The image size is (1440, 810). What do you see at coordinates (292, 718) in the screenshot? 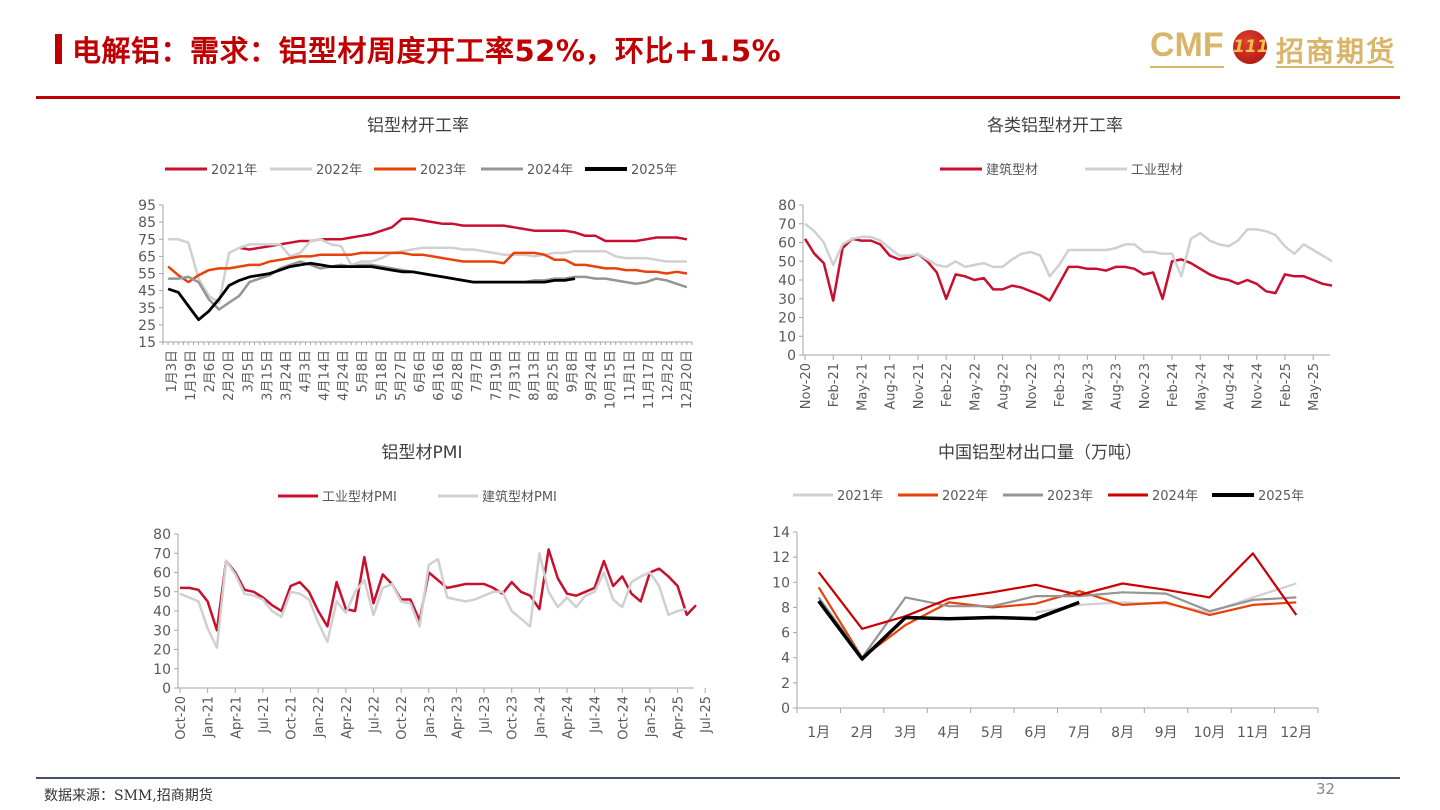
I see `x-tick-label: Oct-21` at bounding box center [292, 718].